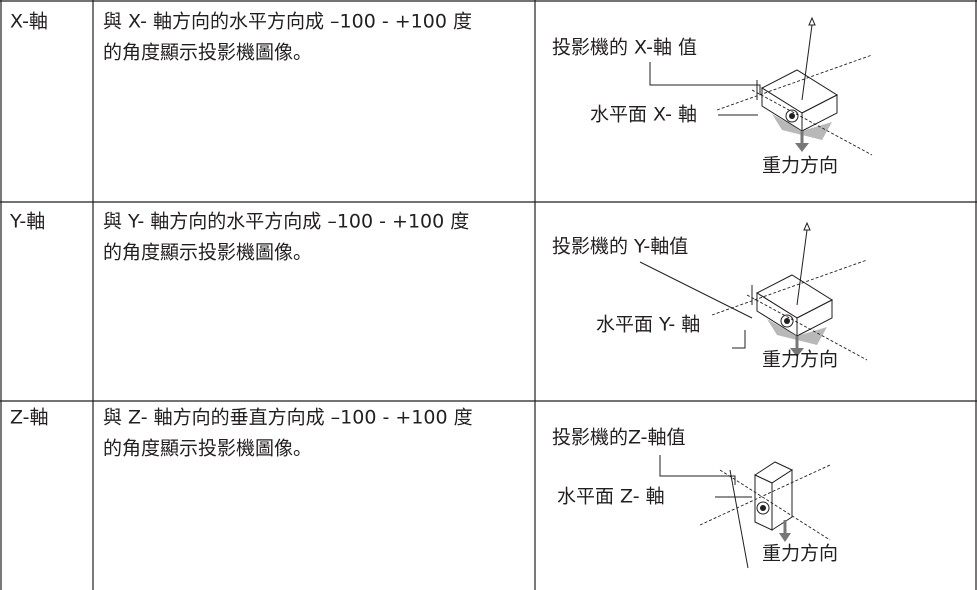  I want to click on diagram: 投影機的Z-軸值 水平面 Z- 軸 重力方向, so click(695, 498).